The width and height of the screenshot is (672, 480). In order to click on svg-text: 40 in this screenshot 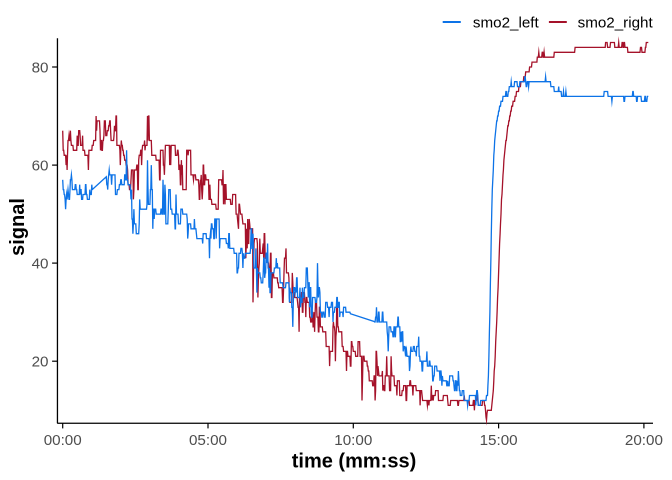, I will do `click(40, 264)`.